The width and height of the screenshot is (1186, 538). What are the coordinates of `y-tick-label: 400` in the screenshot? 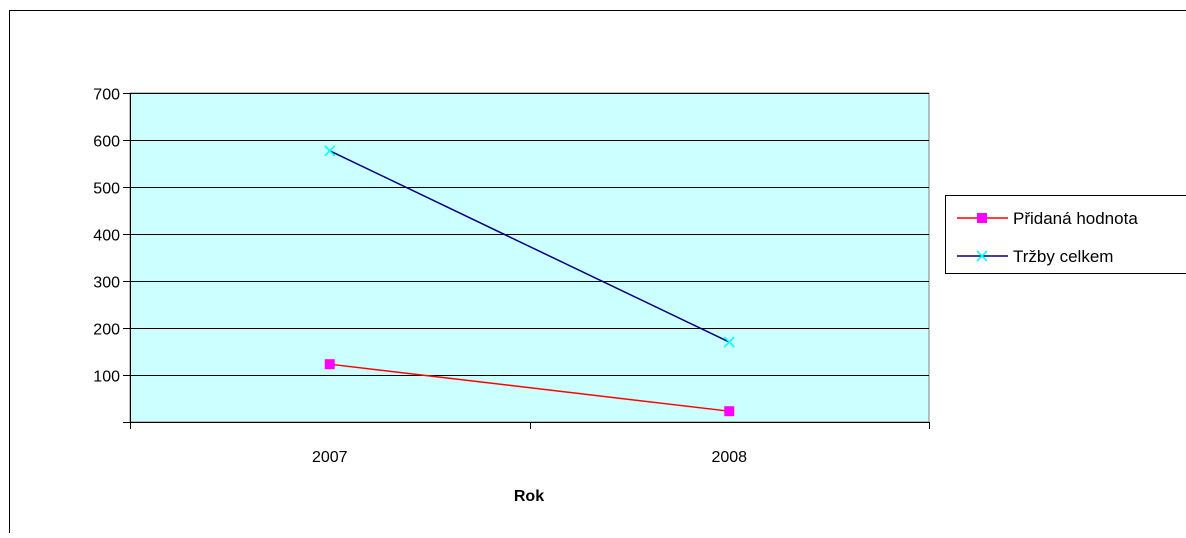 It's located at (106, 236).